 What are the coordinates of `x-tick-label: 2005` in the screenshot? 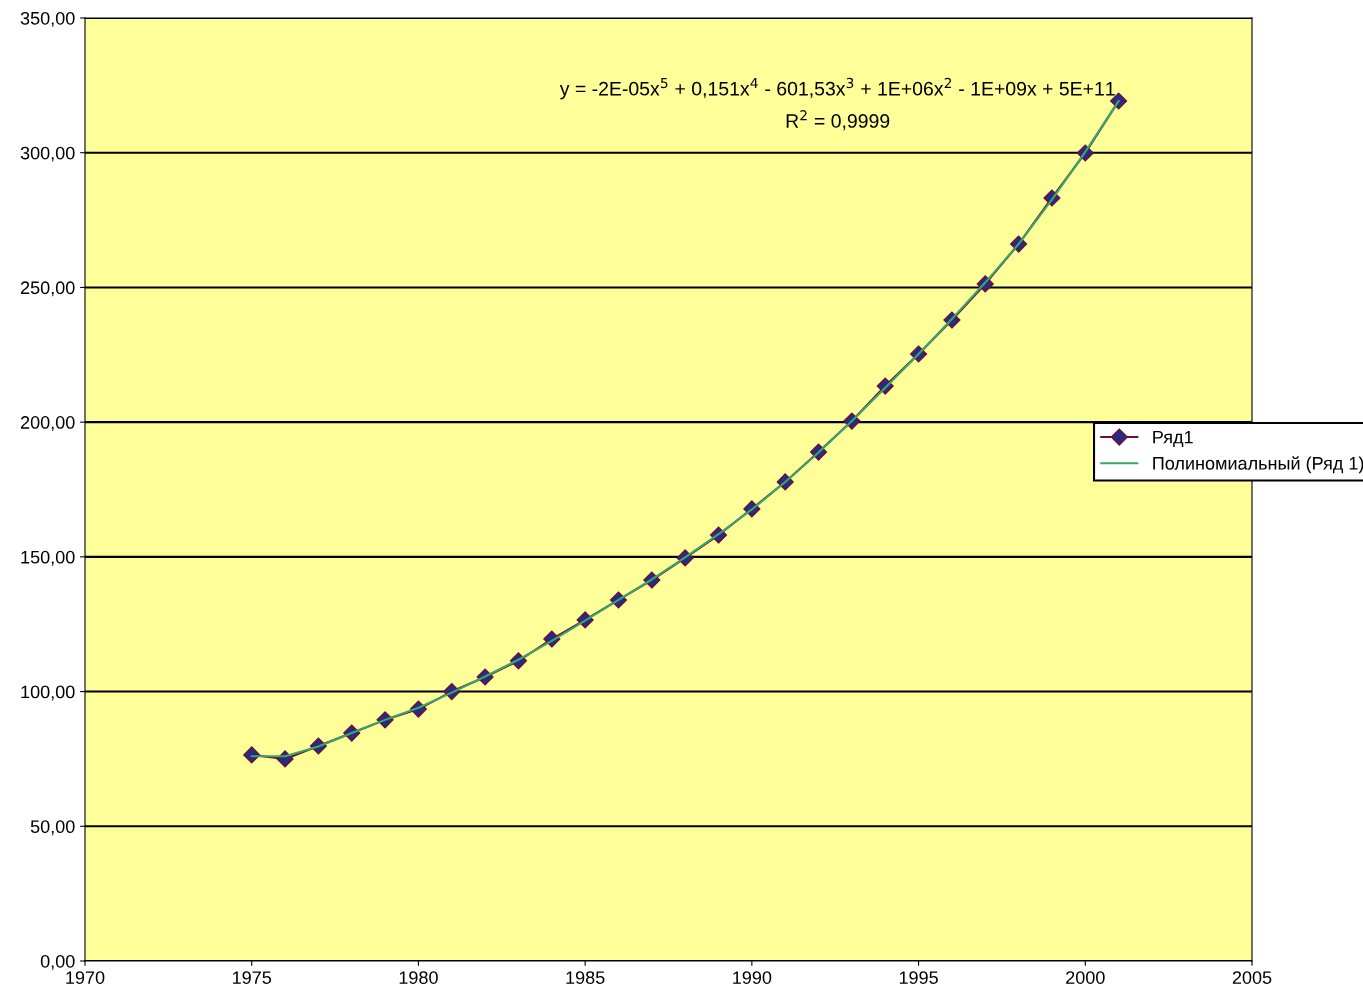 It's located at (1252, 977).